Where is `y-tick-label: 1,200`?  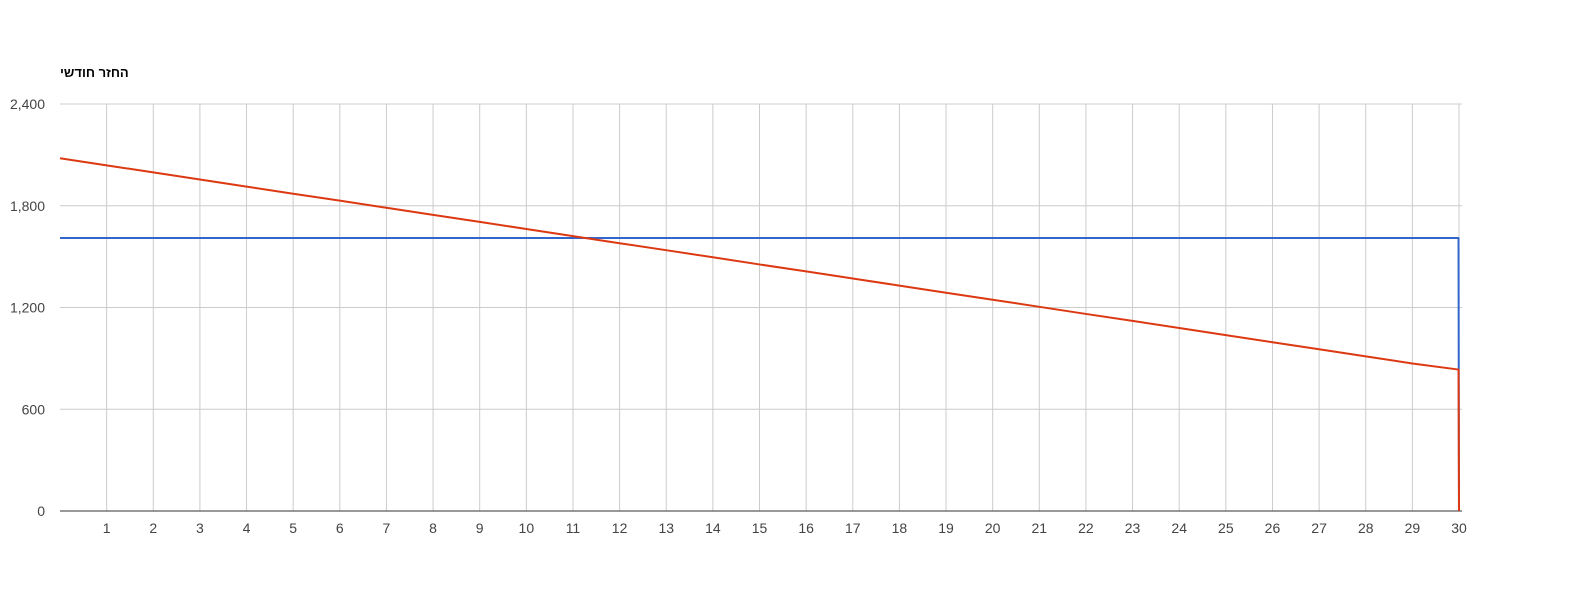 y-tick-label: 1,200 is located at coordinates (27, 308).